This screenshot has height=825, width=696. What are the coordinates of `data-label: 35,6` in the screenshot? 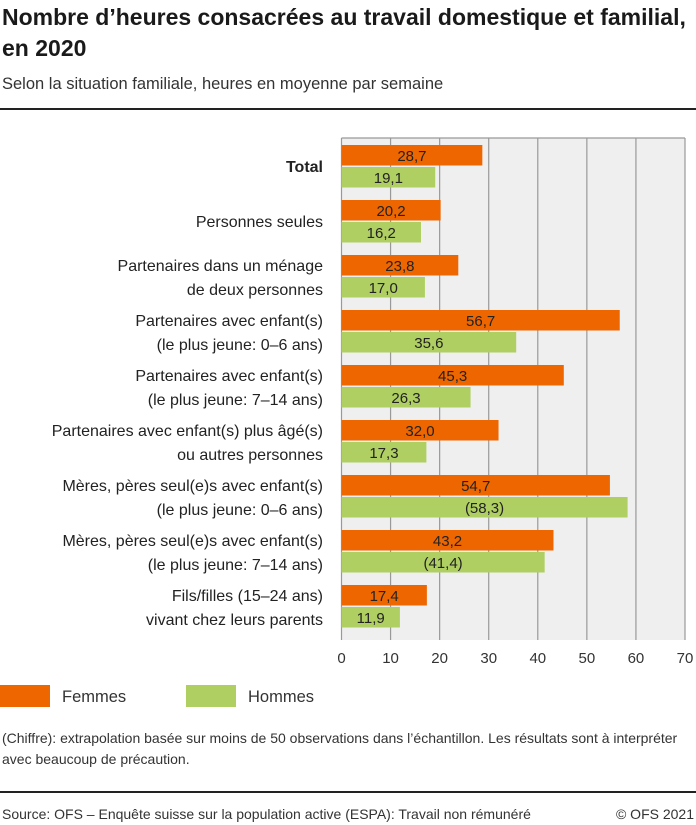 It's located at (428, 343).